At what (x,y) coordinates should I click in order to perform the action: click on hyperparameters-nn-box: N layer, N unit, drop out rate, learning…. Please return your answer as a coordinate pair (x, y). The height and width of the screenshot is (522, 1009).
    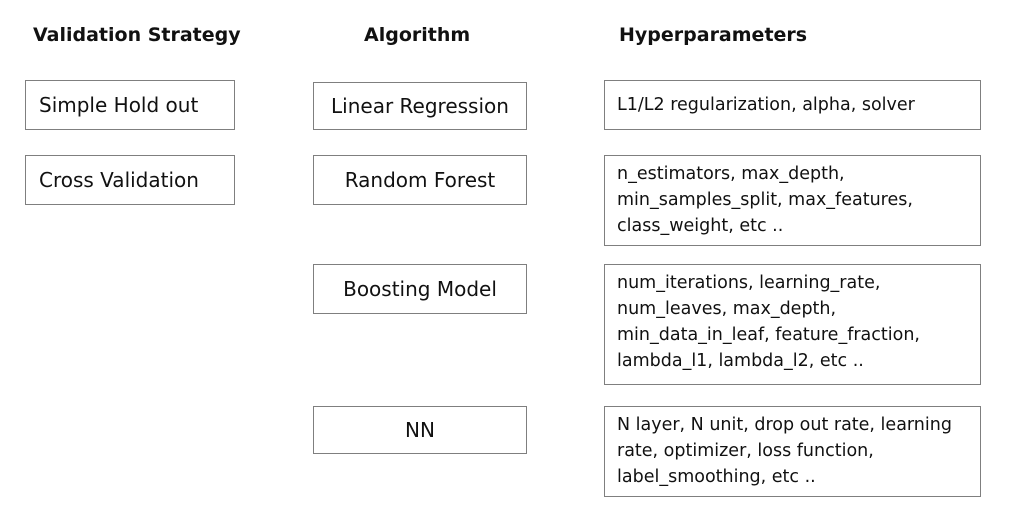
    Looking at the image, I should click on (792, 451).